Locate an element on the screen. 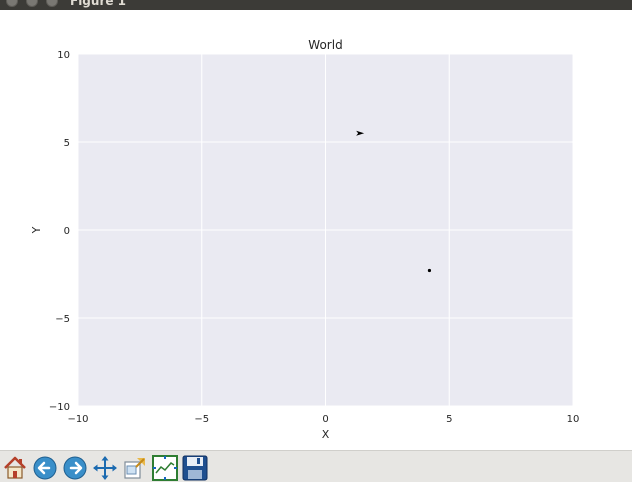 The height and width of the screenshot is (482, 632). home-icon is located at coordinates (15, 467).